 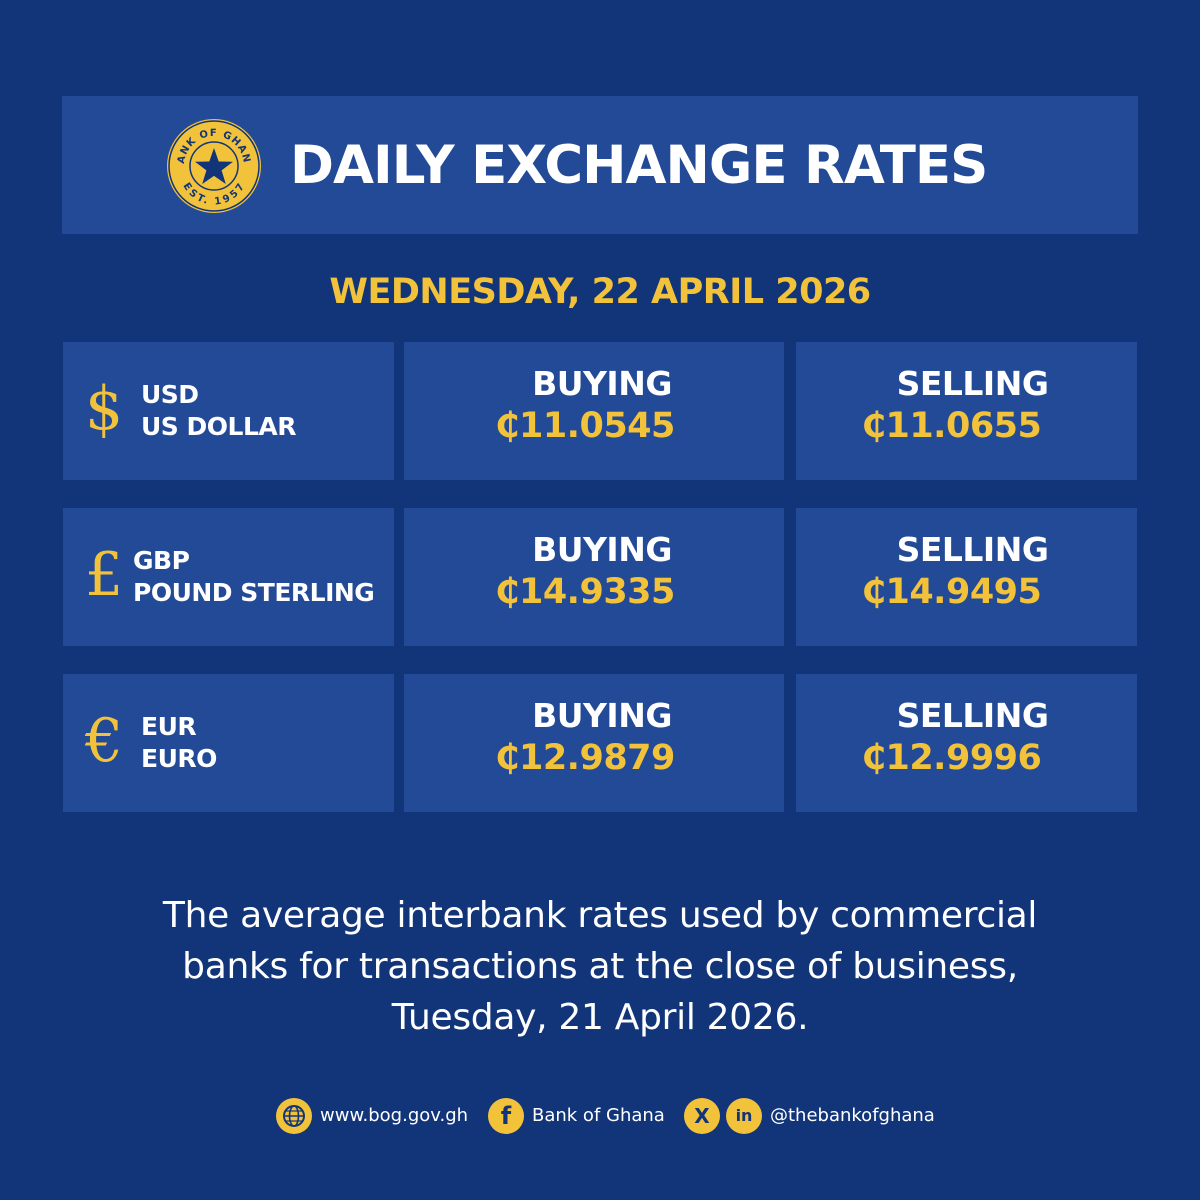 What do you see at coordinates (585, 592) in the screenshot?
I see `buying-rate: ₵14.9335` at bounding box center [585, 592].